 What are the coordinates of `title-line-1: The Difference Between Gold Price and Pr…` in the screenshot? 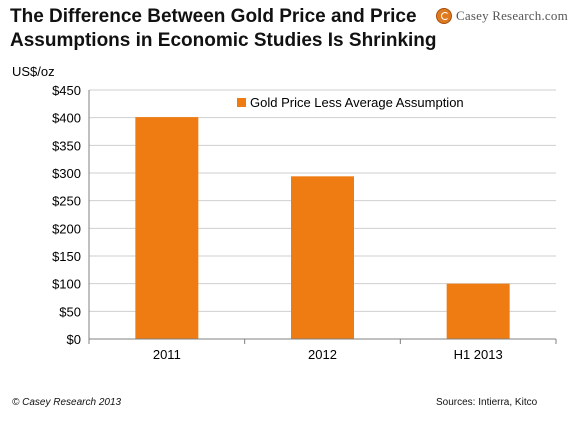 It's located at (213, 16).